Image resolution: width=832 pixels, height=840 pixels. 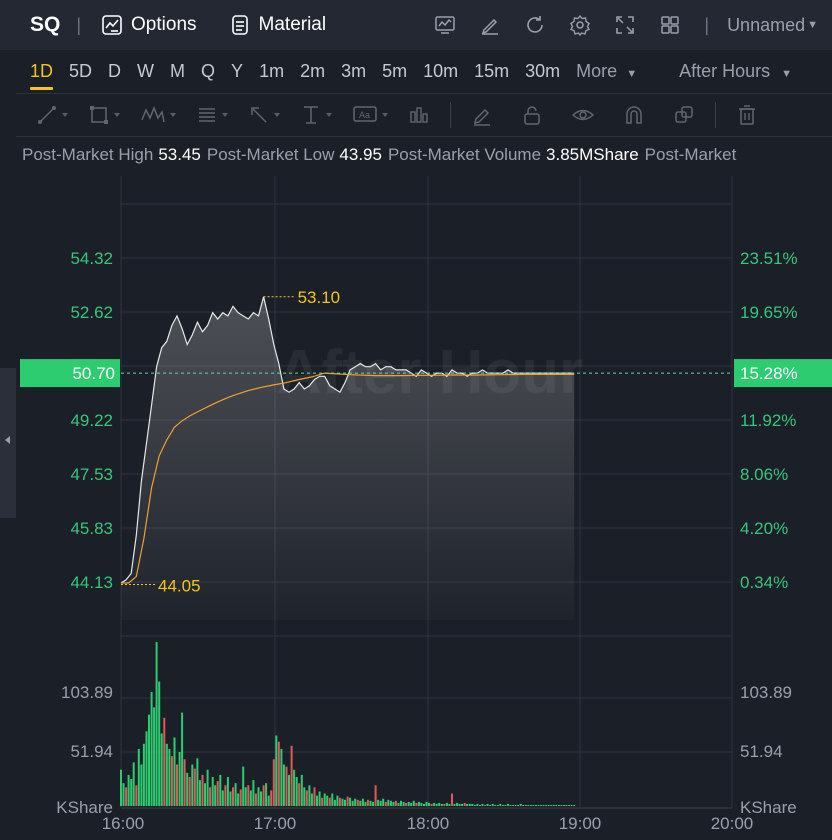 What do you see at coordinates (492, 71) in the screenshot?
I see `period-tab-15m: 15m` at bounding box center [492, 71].